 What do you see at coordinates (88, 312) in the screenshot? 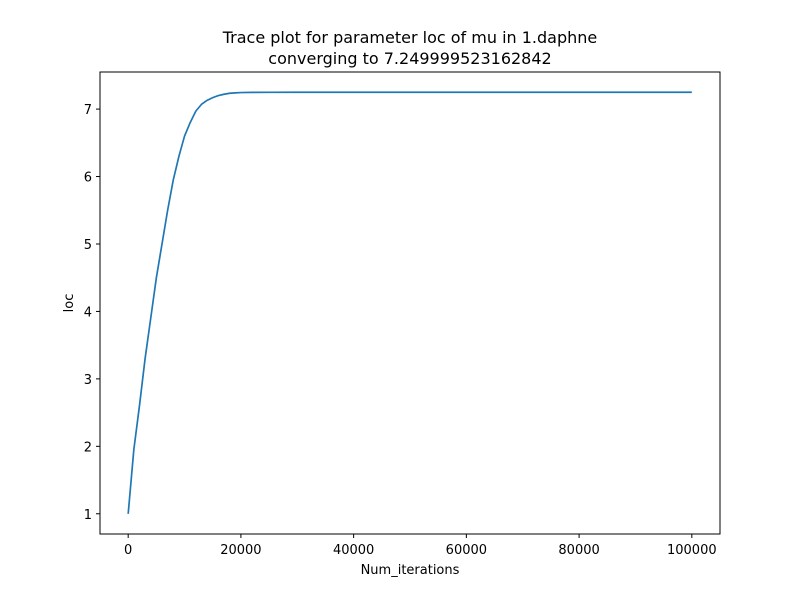
I see `y-tick-label: 4` at bounding box center [88, 312].